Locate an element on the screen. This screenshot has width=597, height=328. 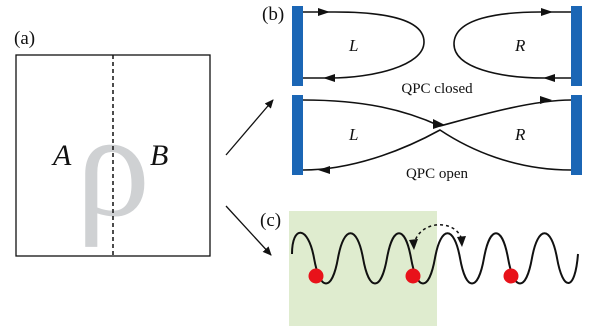
region-l-label-bottom: L is located at coordinates (353, 134).